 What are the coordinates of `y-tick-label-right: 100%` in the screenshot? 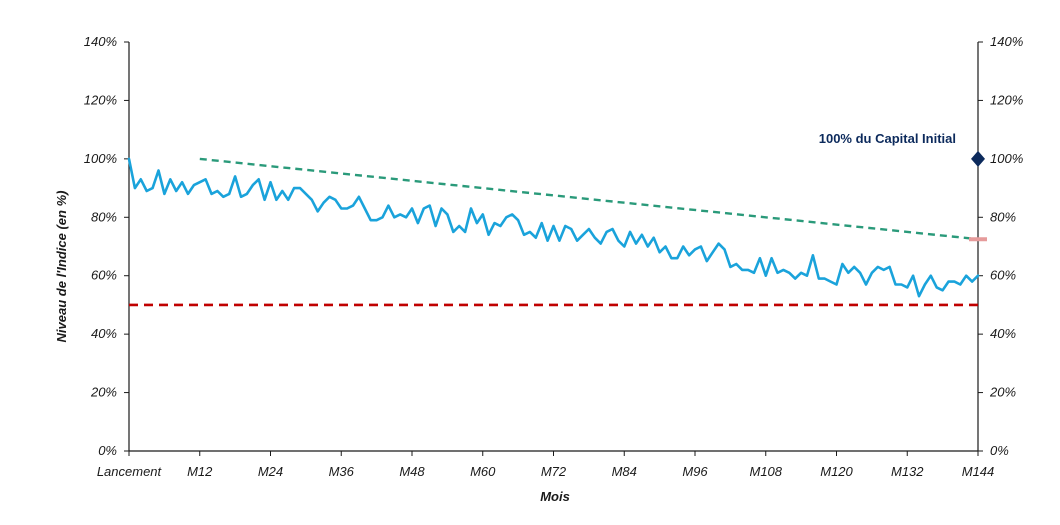 It's located at (1006, 158).